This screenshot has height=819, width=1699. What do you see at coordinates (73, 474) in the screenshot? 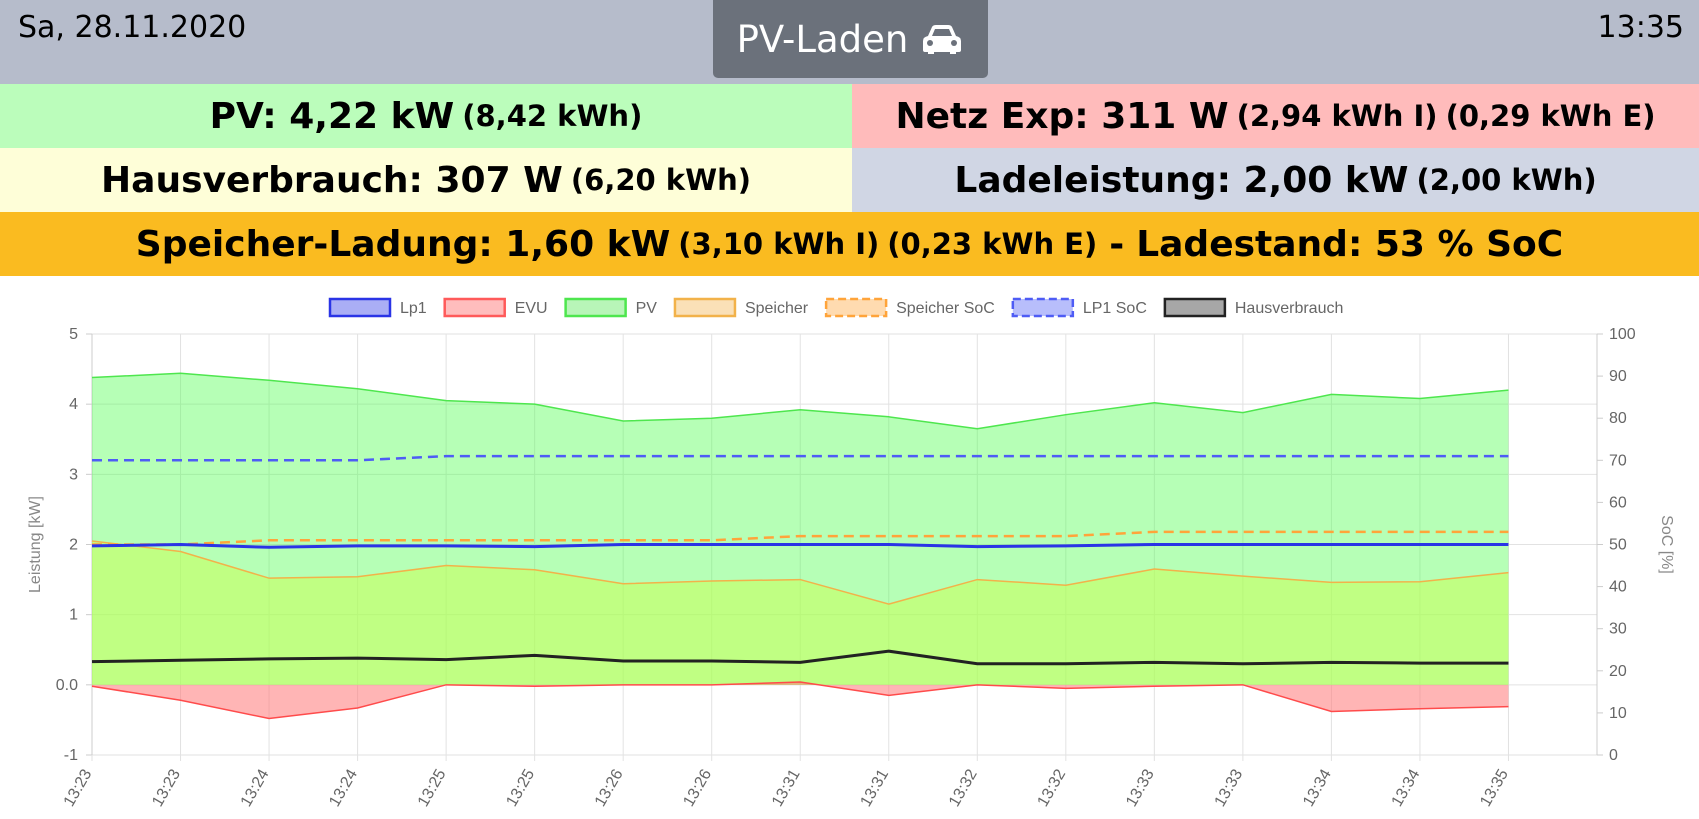
I see `y-tick-label: 3` at bounding box center [73, 474].